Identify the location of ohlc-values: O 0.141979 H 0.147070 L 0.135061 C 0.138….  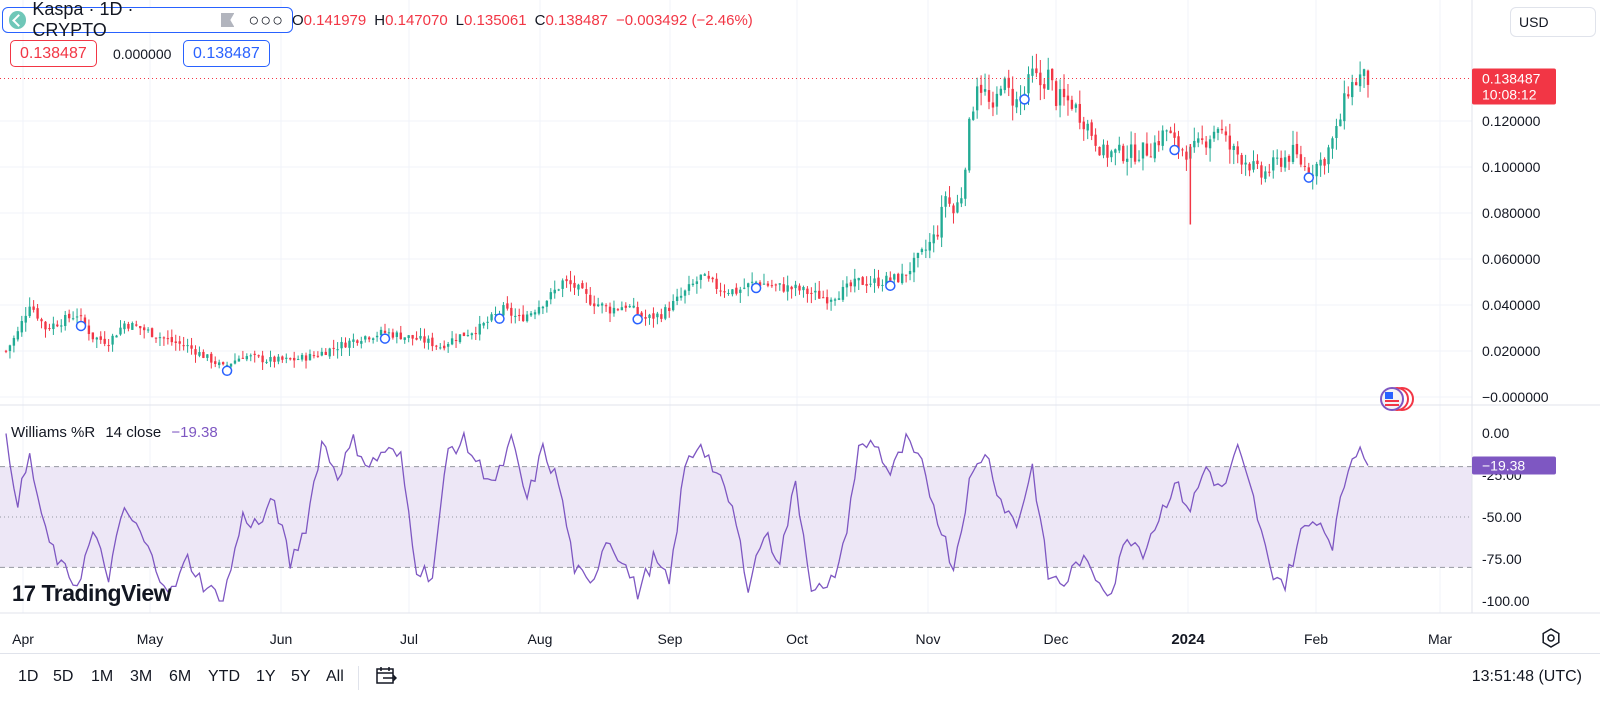
(526, 20).